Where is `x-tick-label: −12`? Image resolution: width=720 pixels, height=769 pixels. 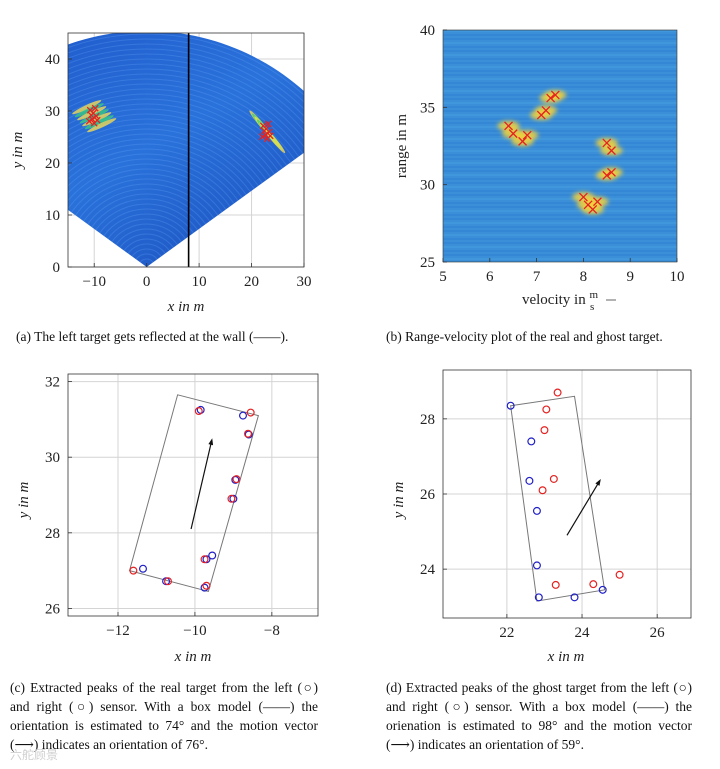 x-tick-label: −12 is located at coordinates (117, 631).